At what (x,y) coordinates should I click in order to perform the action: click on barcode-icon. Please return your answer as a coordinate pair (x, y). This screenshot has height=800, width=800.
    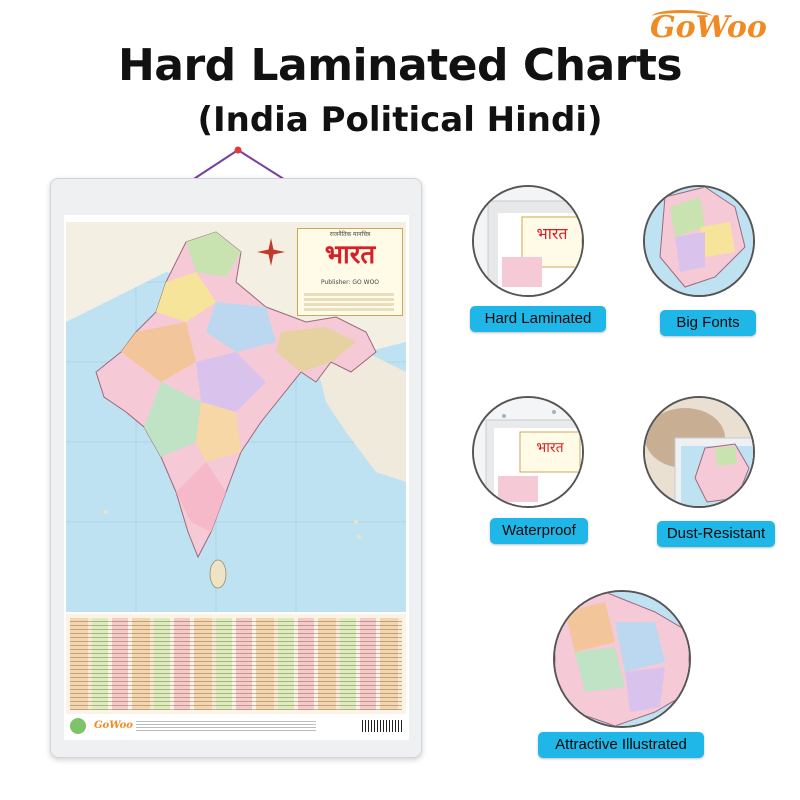
    Looking at the image, I should click on (382, 726).